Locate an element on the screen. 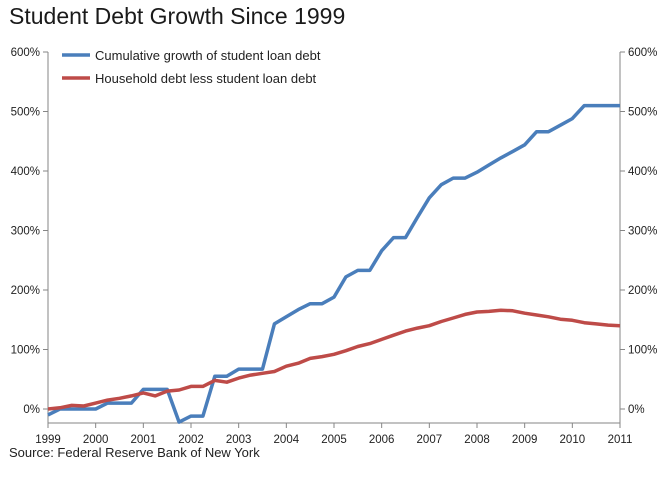  y-tick-label-left: 100% is located at coordinates (25, 351).